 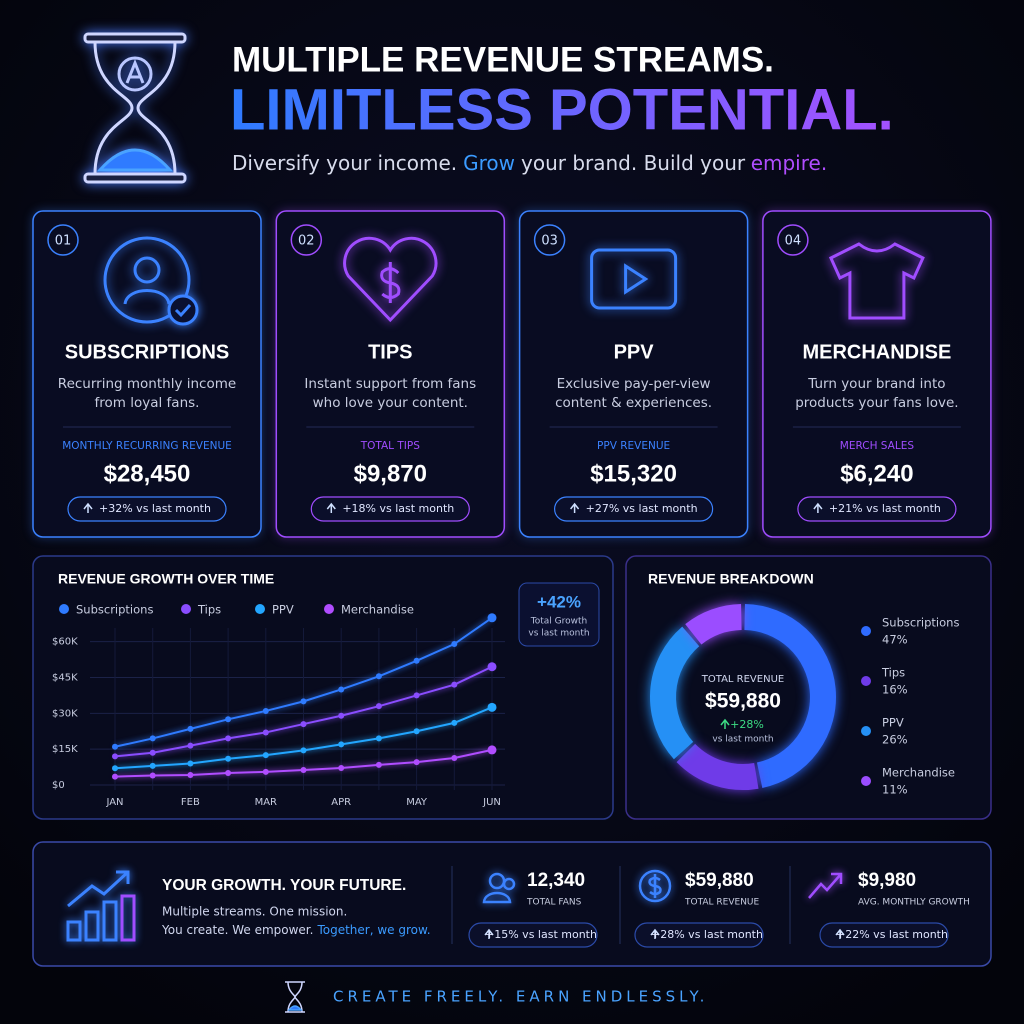 I want to click on card-description: Instant support from fans, so click(x=390, y=384).